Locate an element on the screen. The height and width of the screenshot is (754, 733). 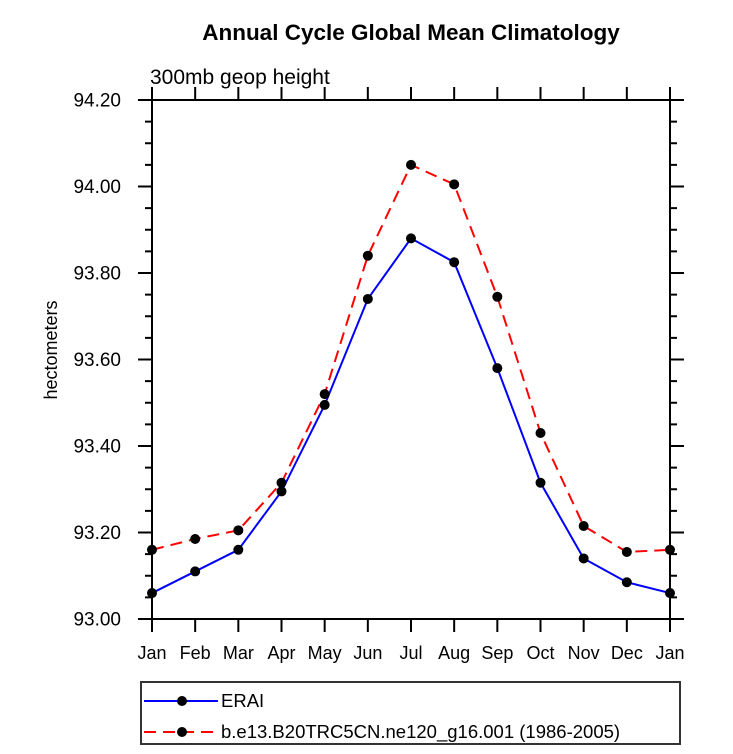
legend-entry-erai: ERAI is located at coordinates (203, 701).